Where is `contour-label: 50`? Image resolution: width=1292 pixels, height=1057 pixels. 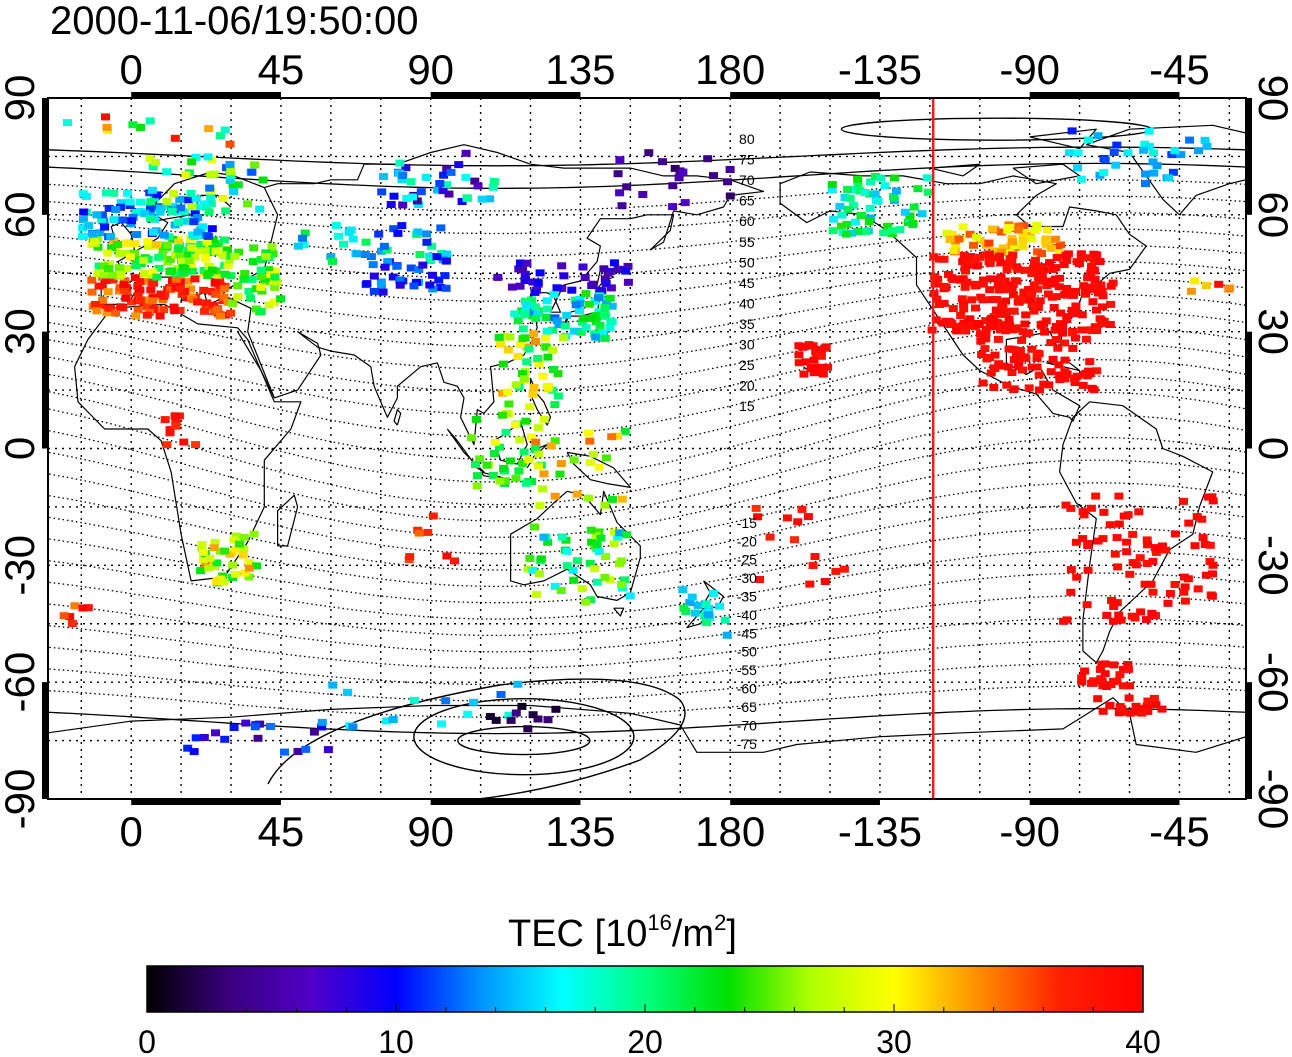
contour-label: 50 is located at coordinates (747, 262).